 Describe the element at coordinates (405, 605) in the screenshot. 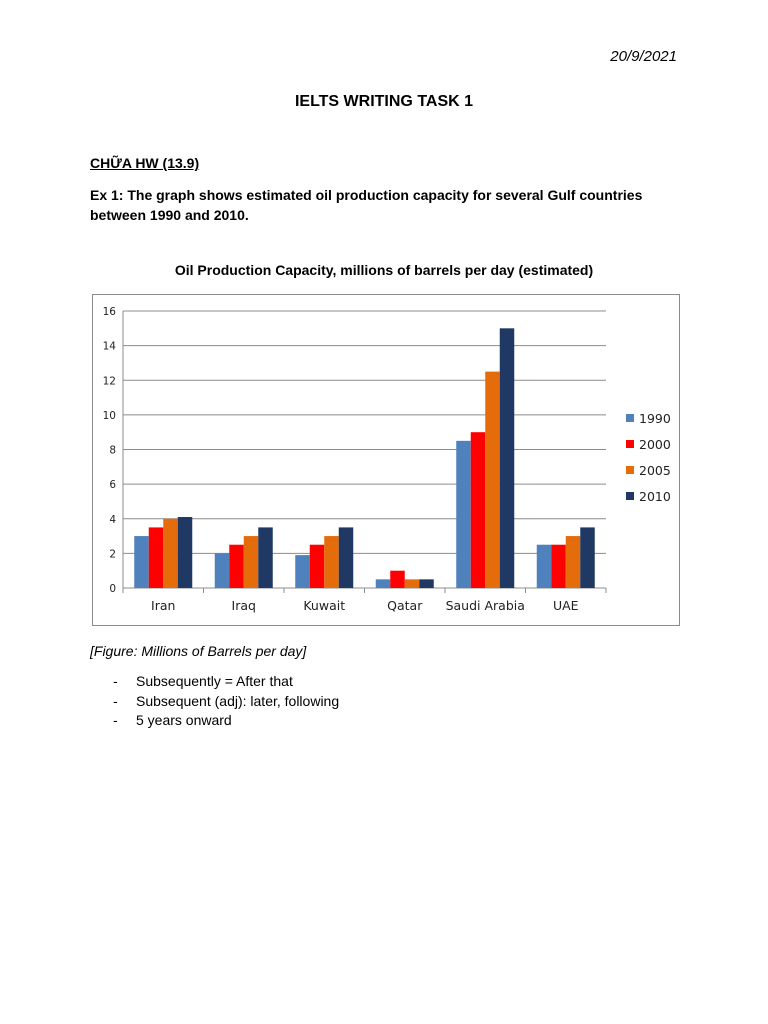

I see `x-tick-label: Qatar` at that location.